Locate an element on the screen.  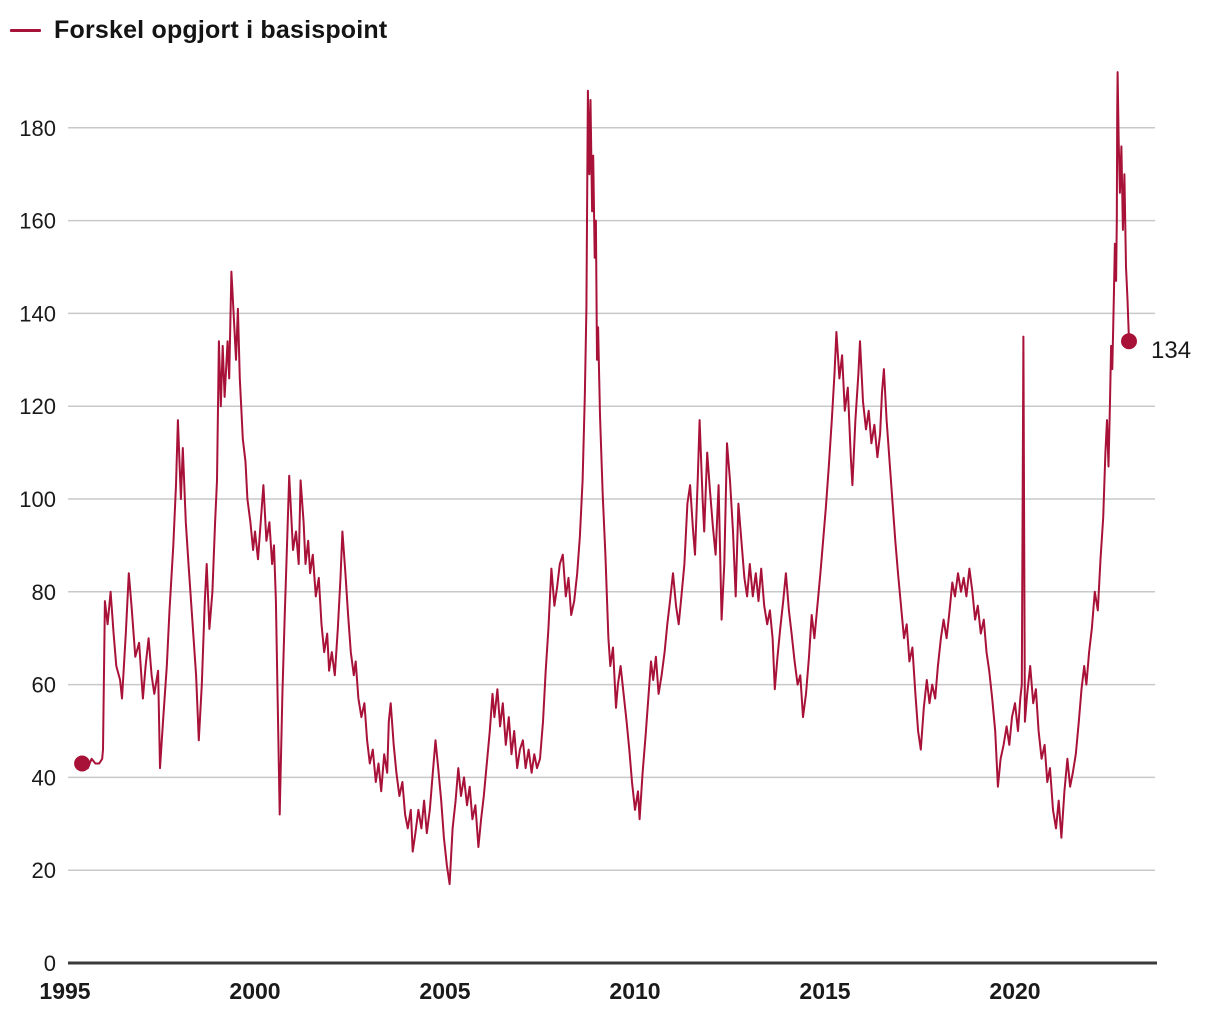
y-tick-label: 60 is located at coordinates (44, 685).